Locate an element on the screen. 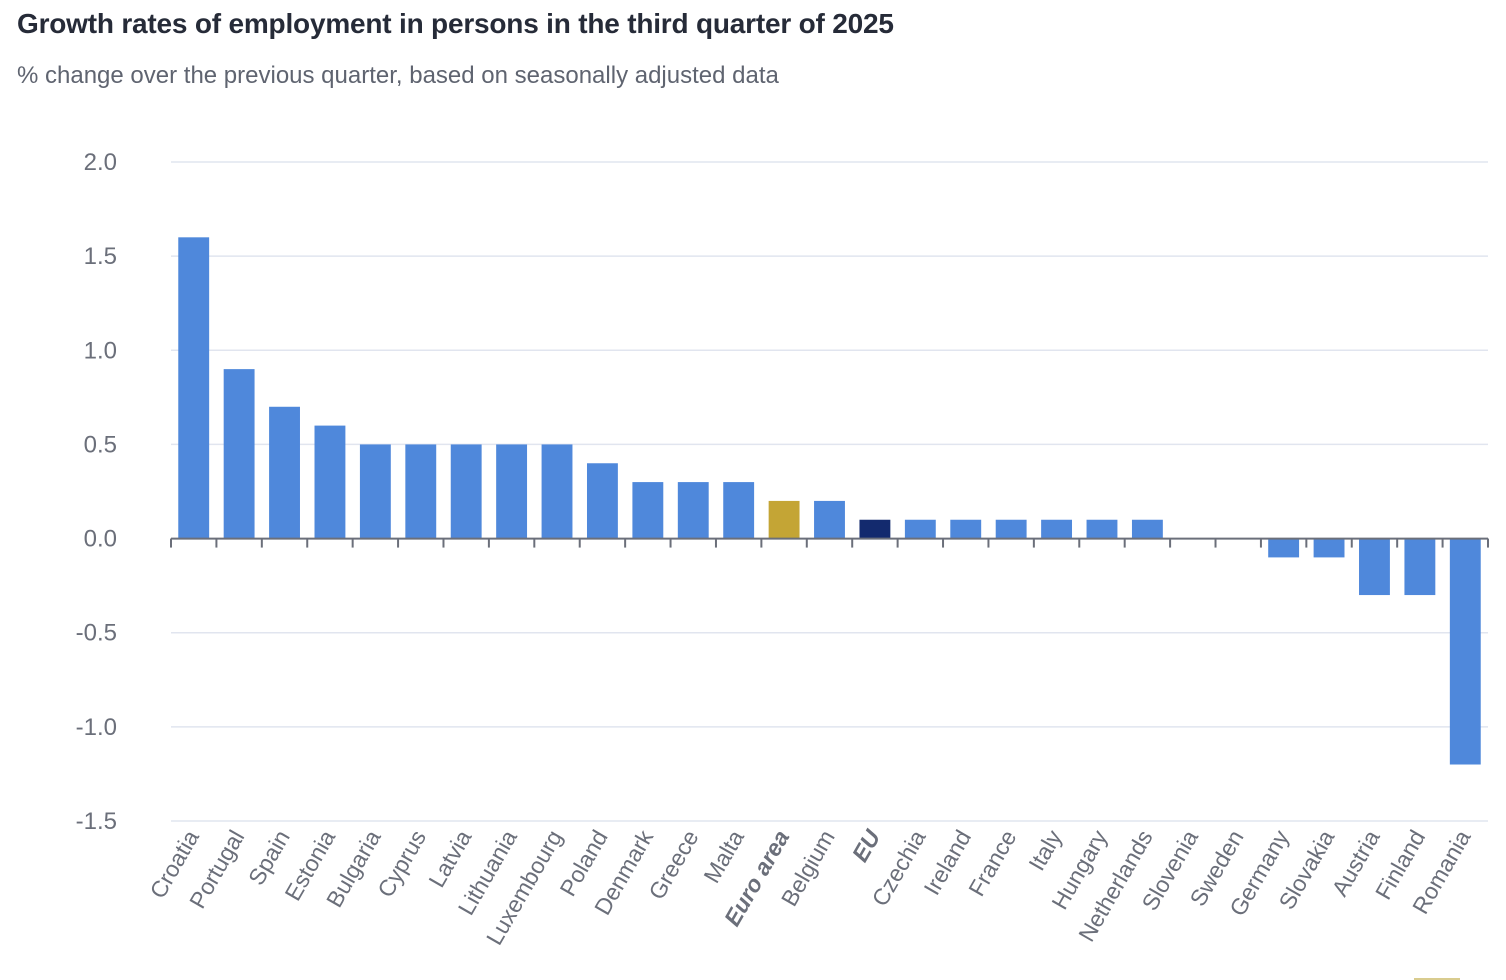  x-tick-label: Italy is located at coordinates (1045, 850).